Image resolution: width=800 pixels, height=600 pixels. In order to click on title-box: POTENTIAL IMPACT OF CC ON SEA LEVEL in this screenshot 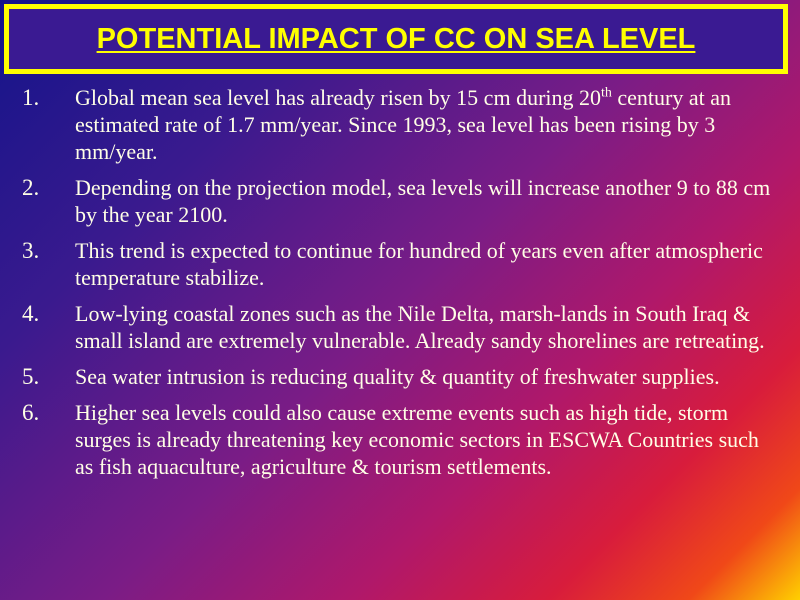, I will do `click(396, 39)`.